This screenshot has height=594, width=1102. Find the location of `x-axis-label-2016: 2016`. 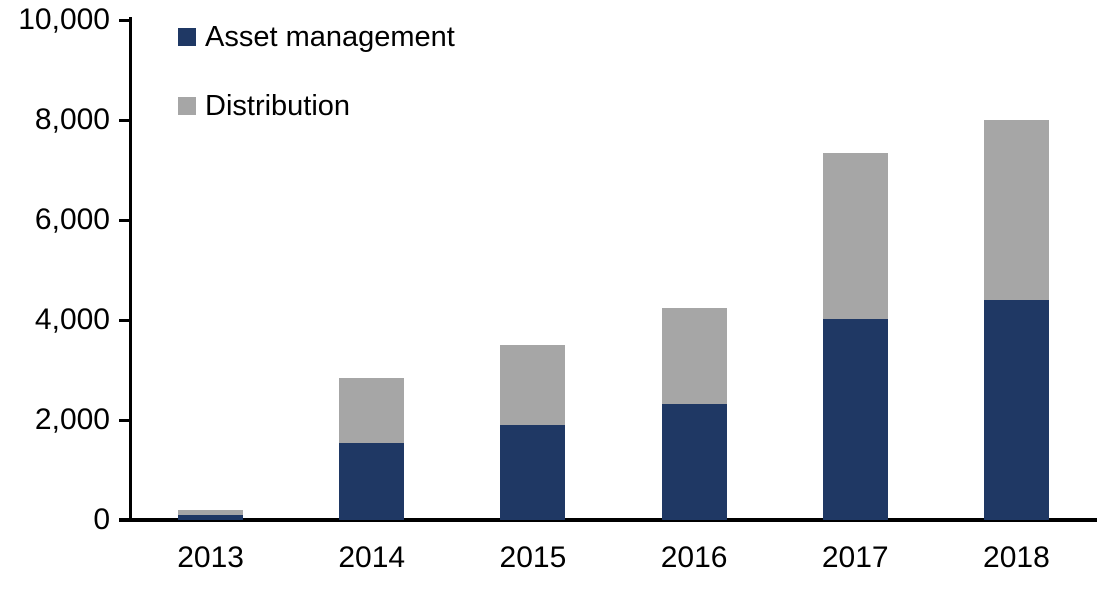

x-axis-label-2016: 2016 is located at coordinates (694, 557).